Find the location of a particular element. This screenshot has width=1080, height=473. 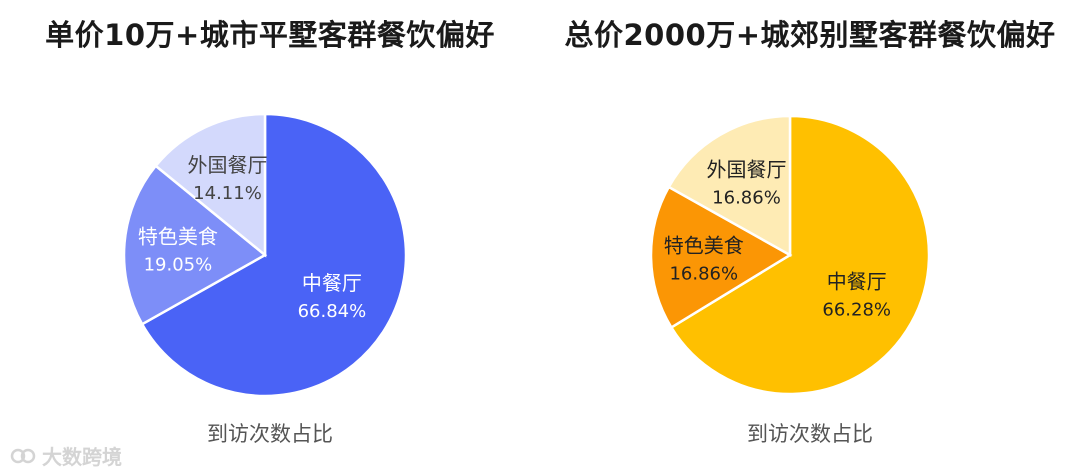

slice-value-0: 66.84% is located at coordinates (332, 311).